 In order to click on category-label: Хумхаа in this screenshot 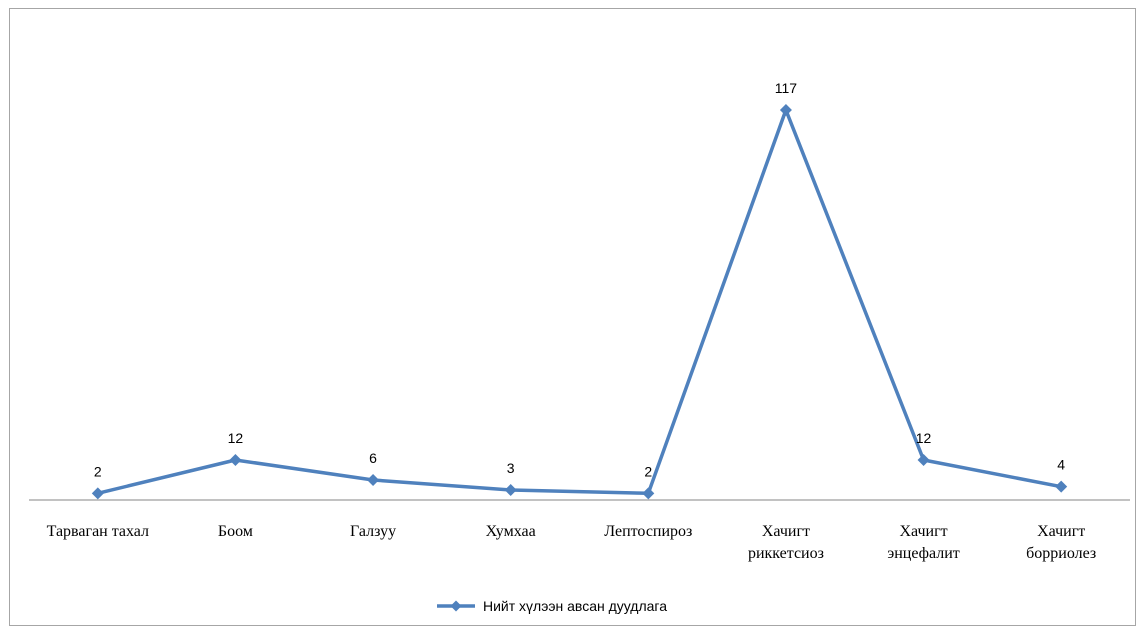, I will do `click(511, 531)`.